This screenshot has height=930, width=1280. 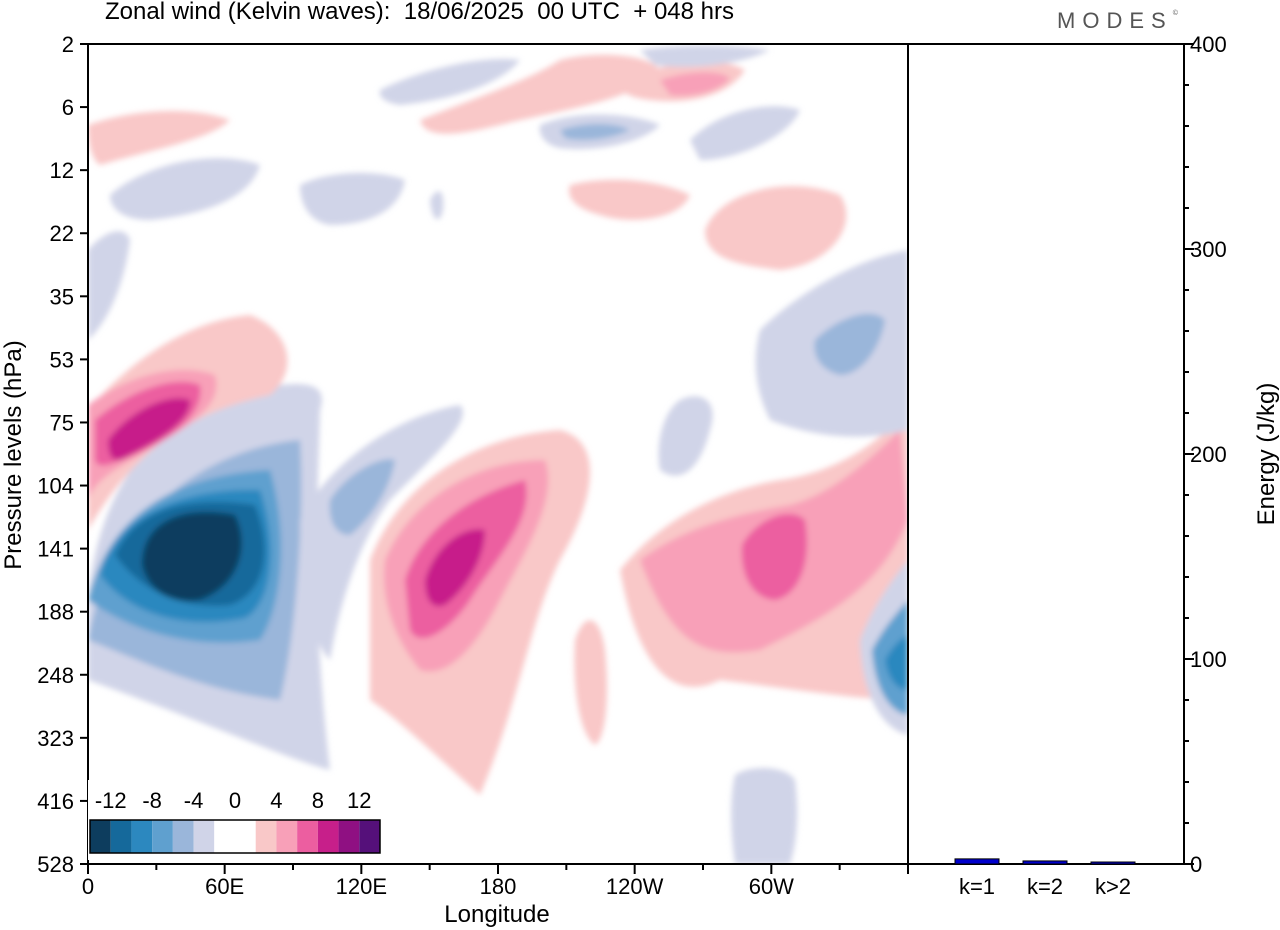 I want to click on x-axis: 0 60E 120E 180 120W 60W, so click(x=495, y=881).